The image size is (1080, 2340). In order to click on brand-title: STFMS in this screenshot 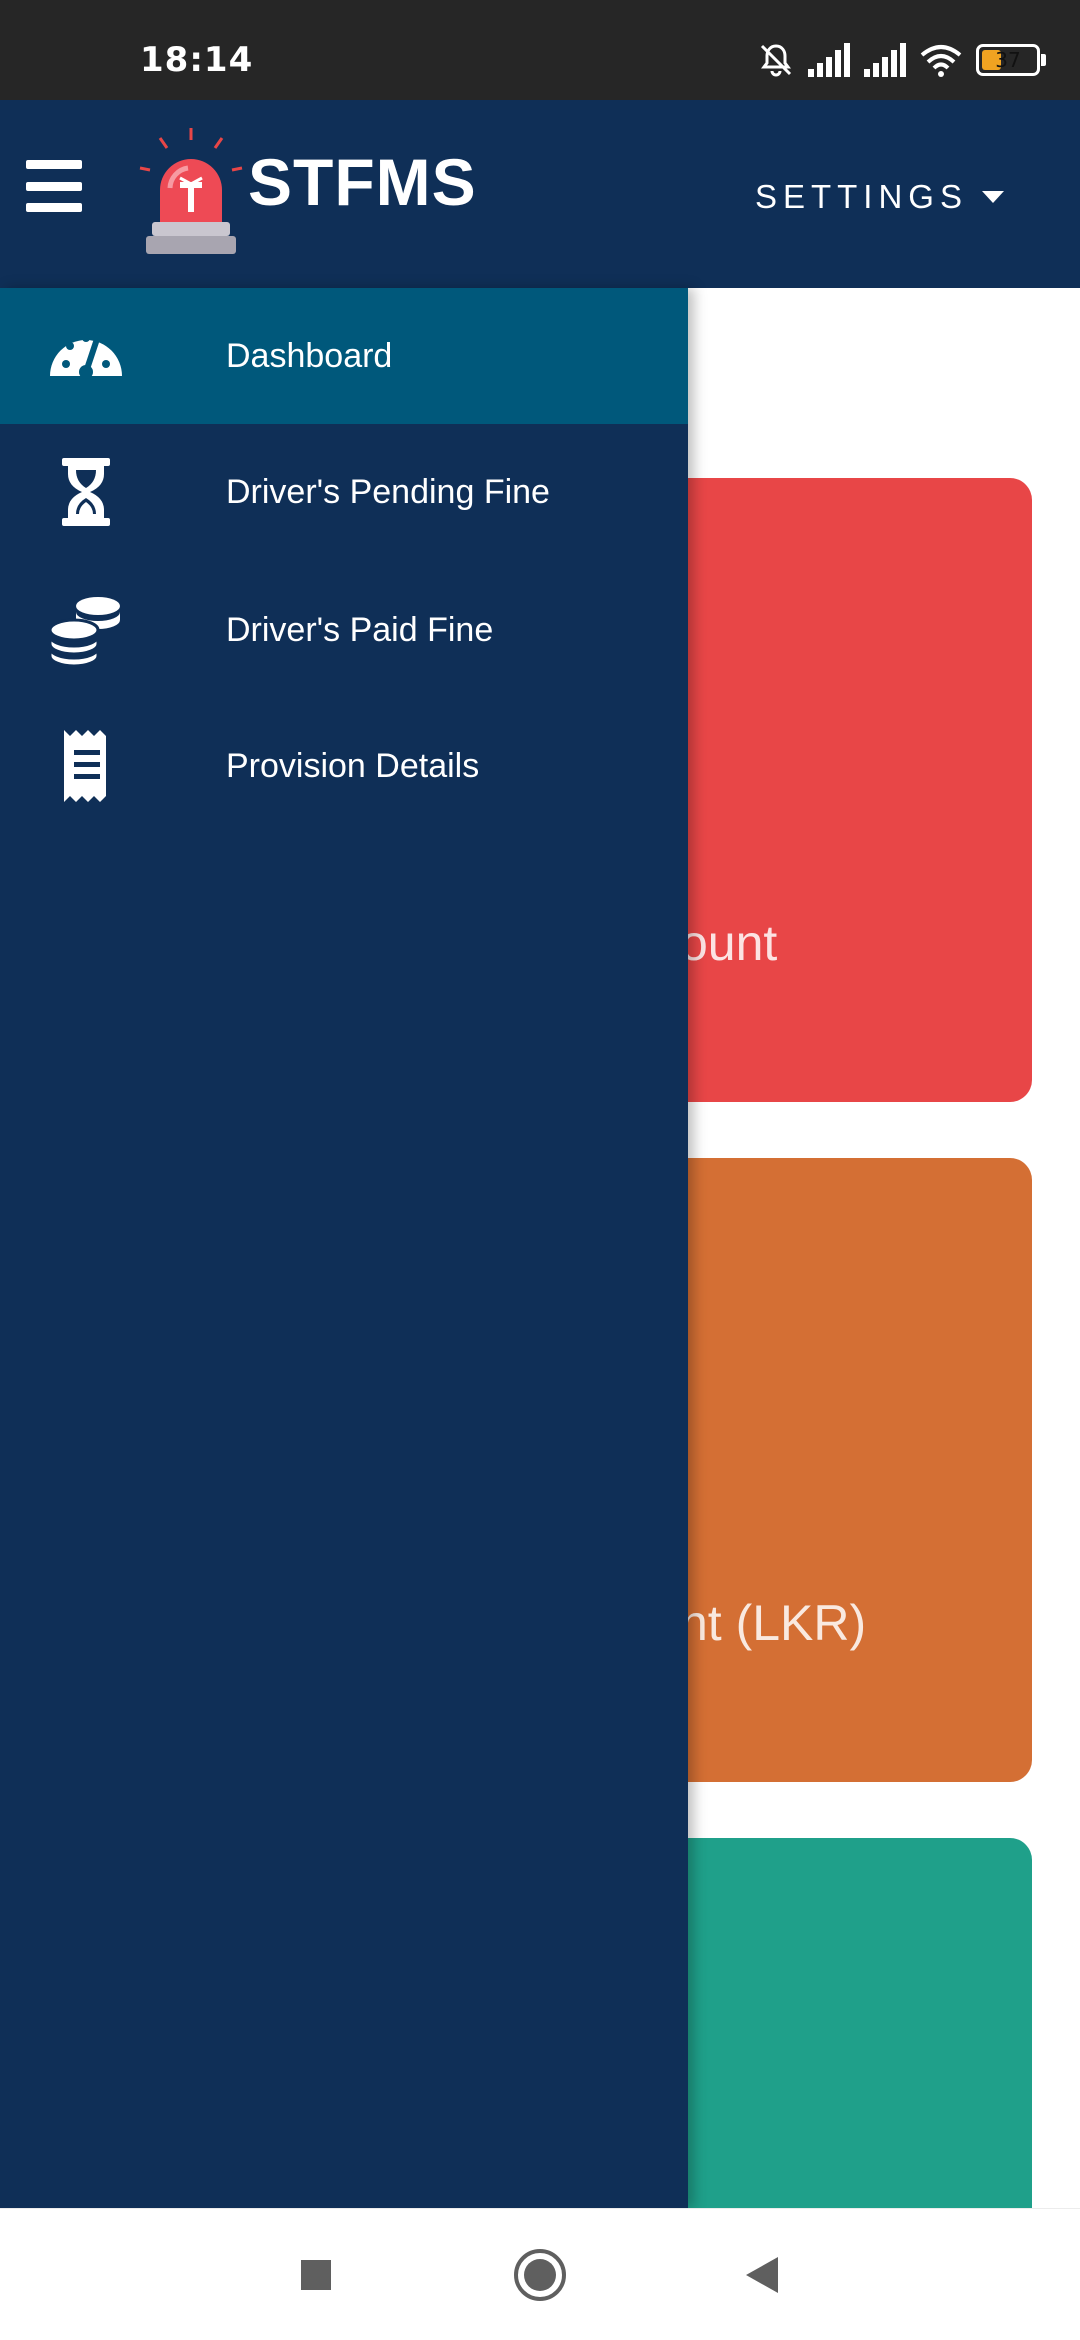, I will do `click(362, 182)`.